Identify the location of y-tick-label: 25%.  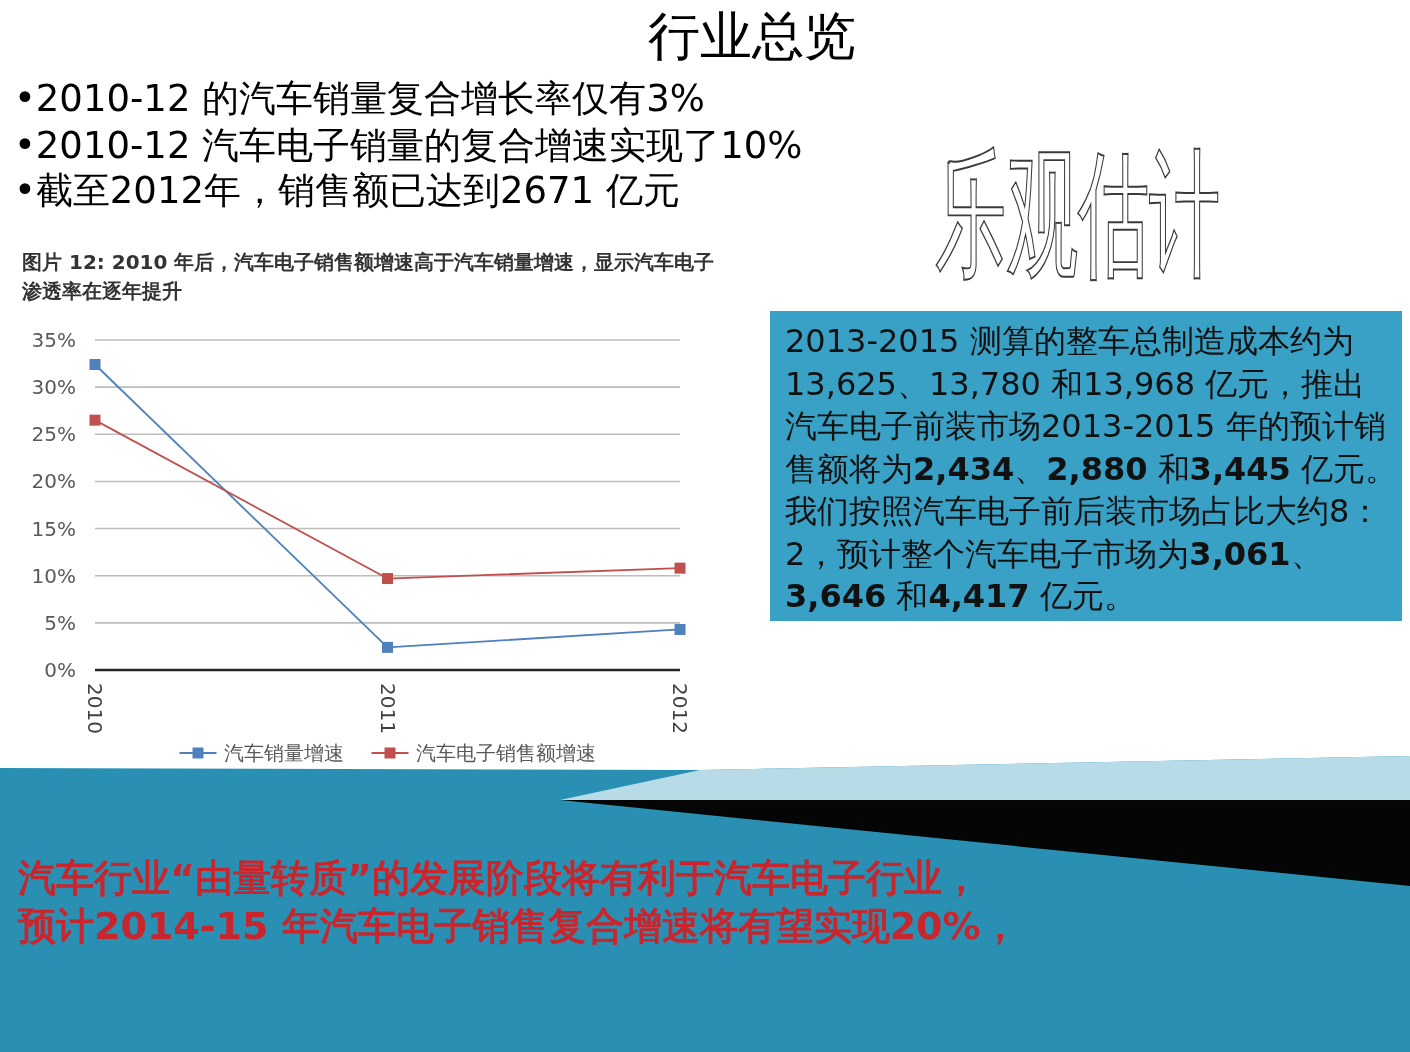
(53, 434).